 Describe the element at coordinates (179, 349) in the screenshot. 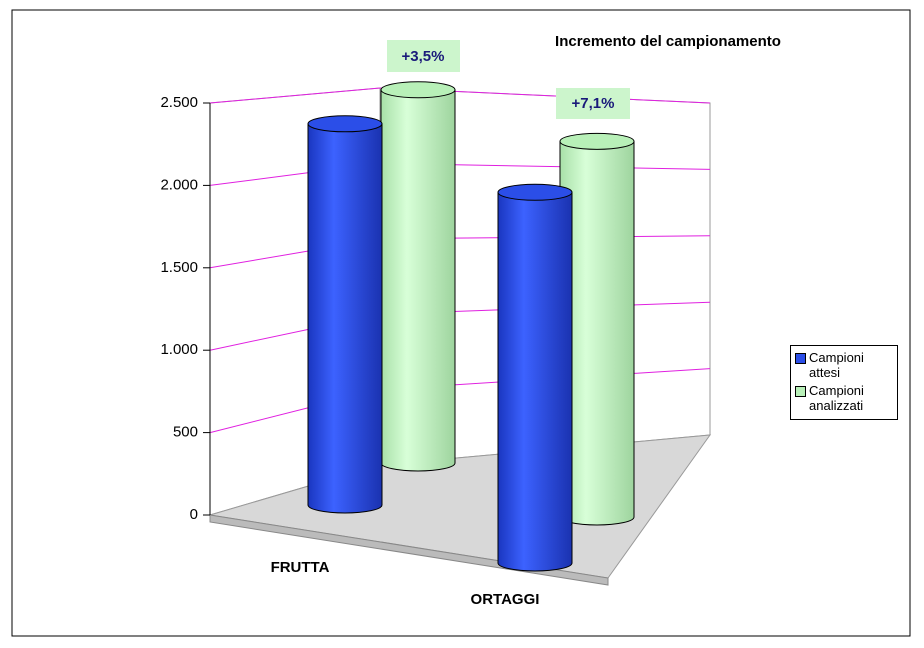

I see `y-tick-label: 1.000` at that location.